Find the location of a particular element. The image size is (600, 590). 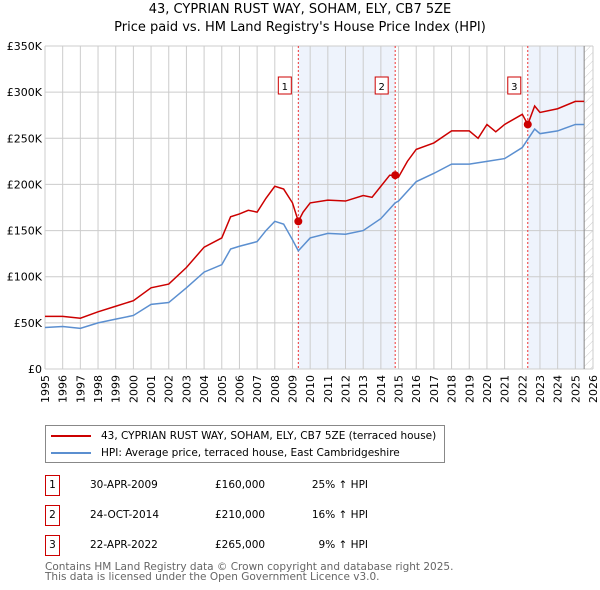

x-tick-label: 2001 is located at coordinates (151, 389).